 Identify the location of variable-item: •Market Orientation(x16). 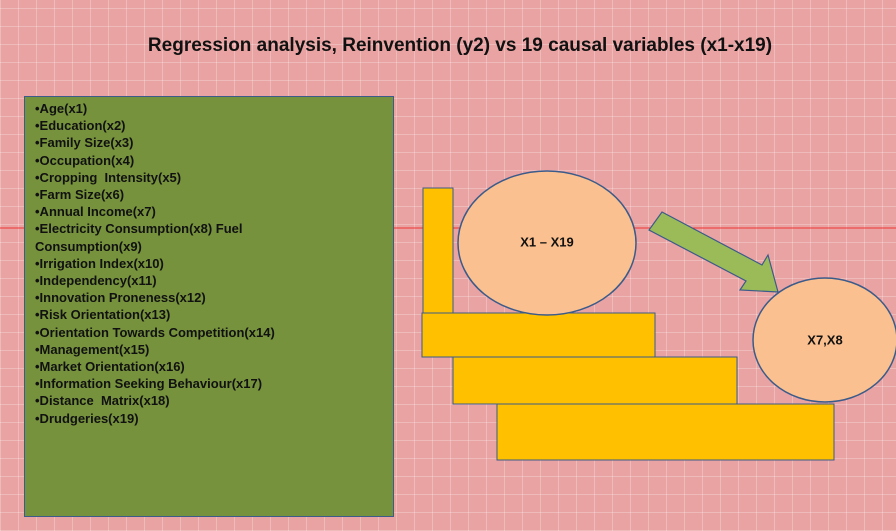
(110, 367).